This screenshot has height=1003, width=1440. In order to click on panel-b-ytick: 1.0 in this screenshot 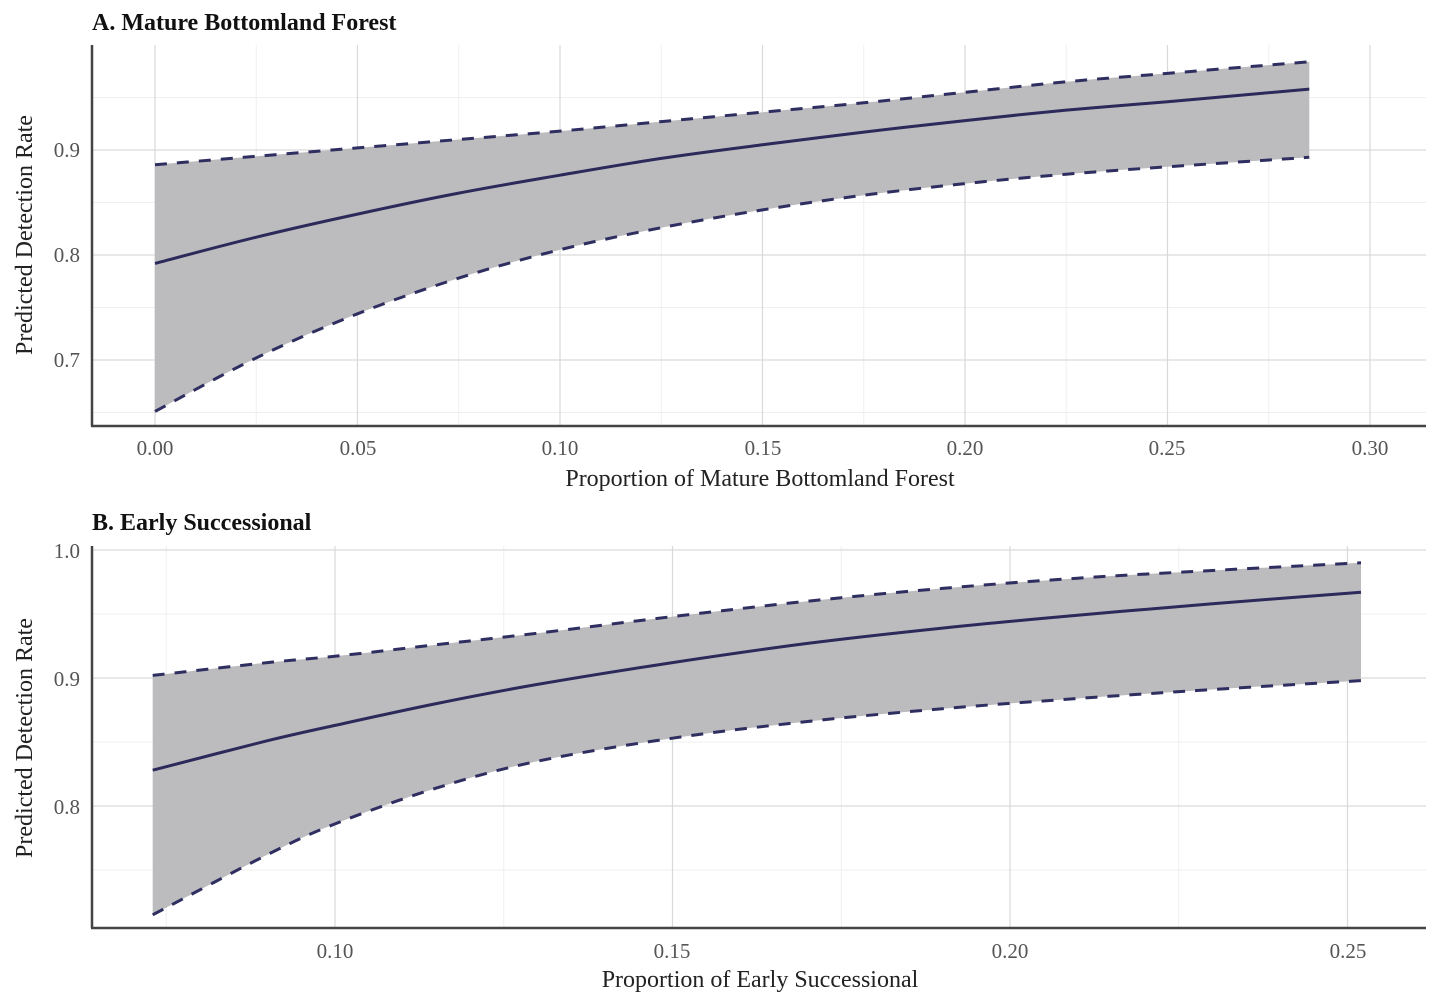, I will do `click(67, 551)`.